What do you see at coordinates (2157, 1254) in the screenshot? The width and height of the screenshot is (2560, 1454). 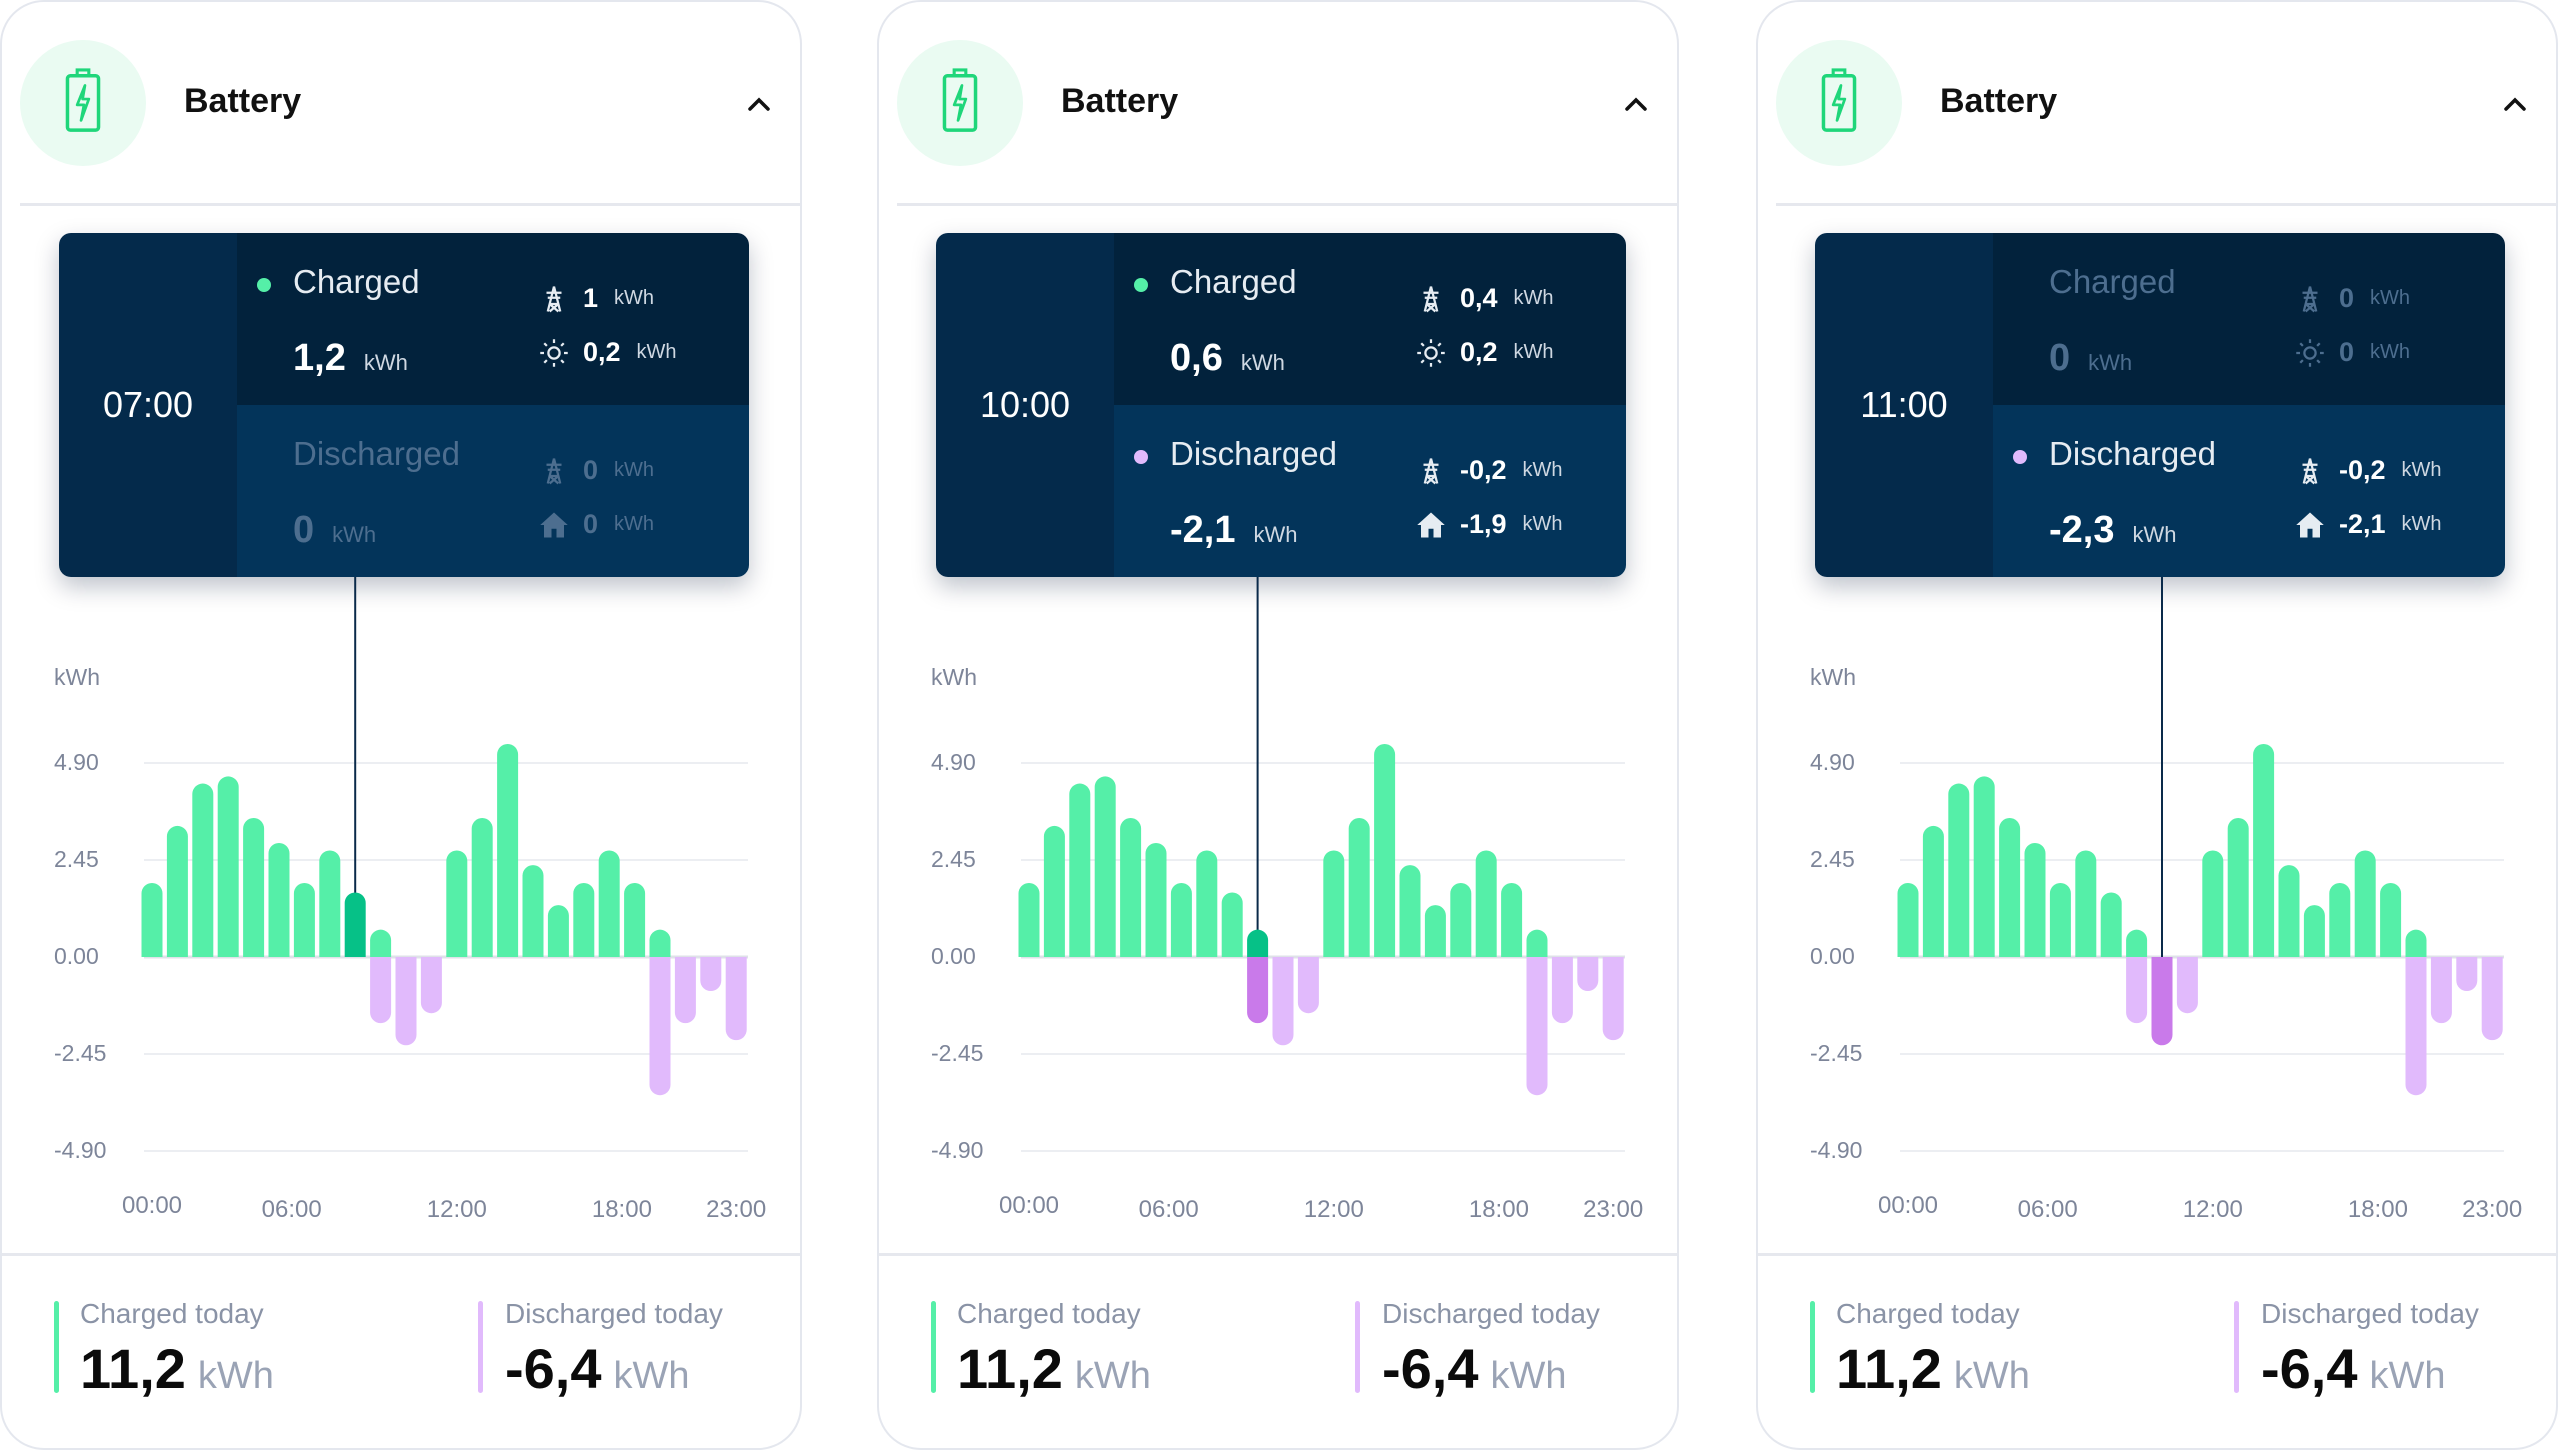 I see `footer-divider` at bounding box center [2157, 1254].